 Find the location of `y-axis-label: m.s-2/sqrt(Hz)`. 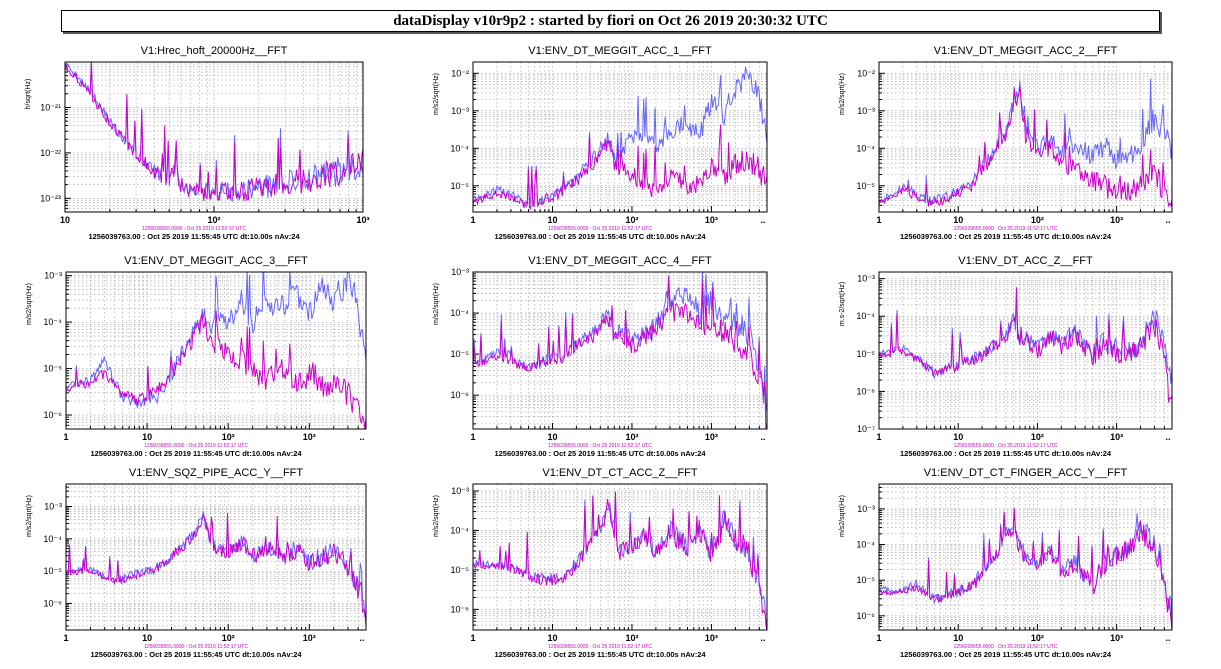

y-axis-label: m.s-2/sqrt(Hz) is located at coordinates (842, 304).